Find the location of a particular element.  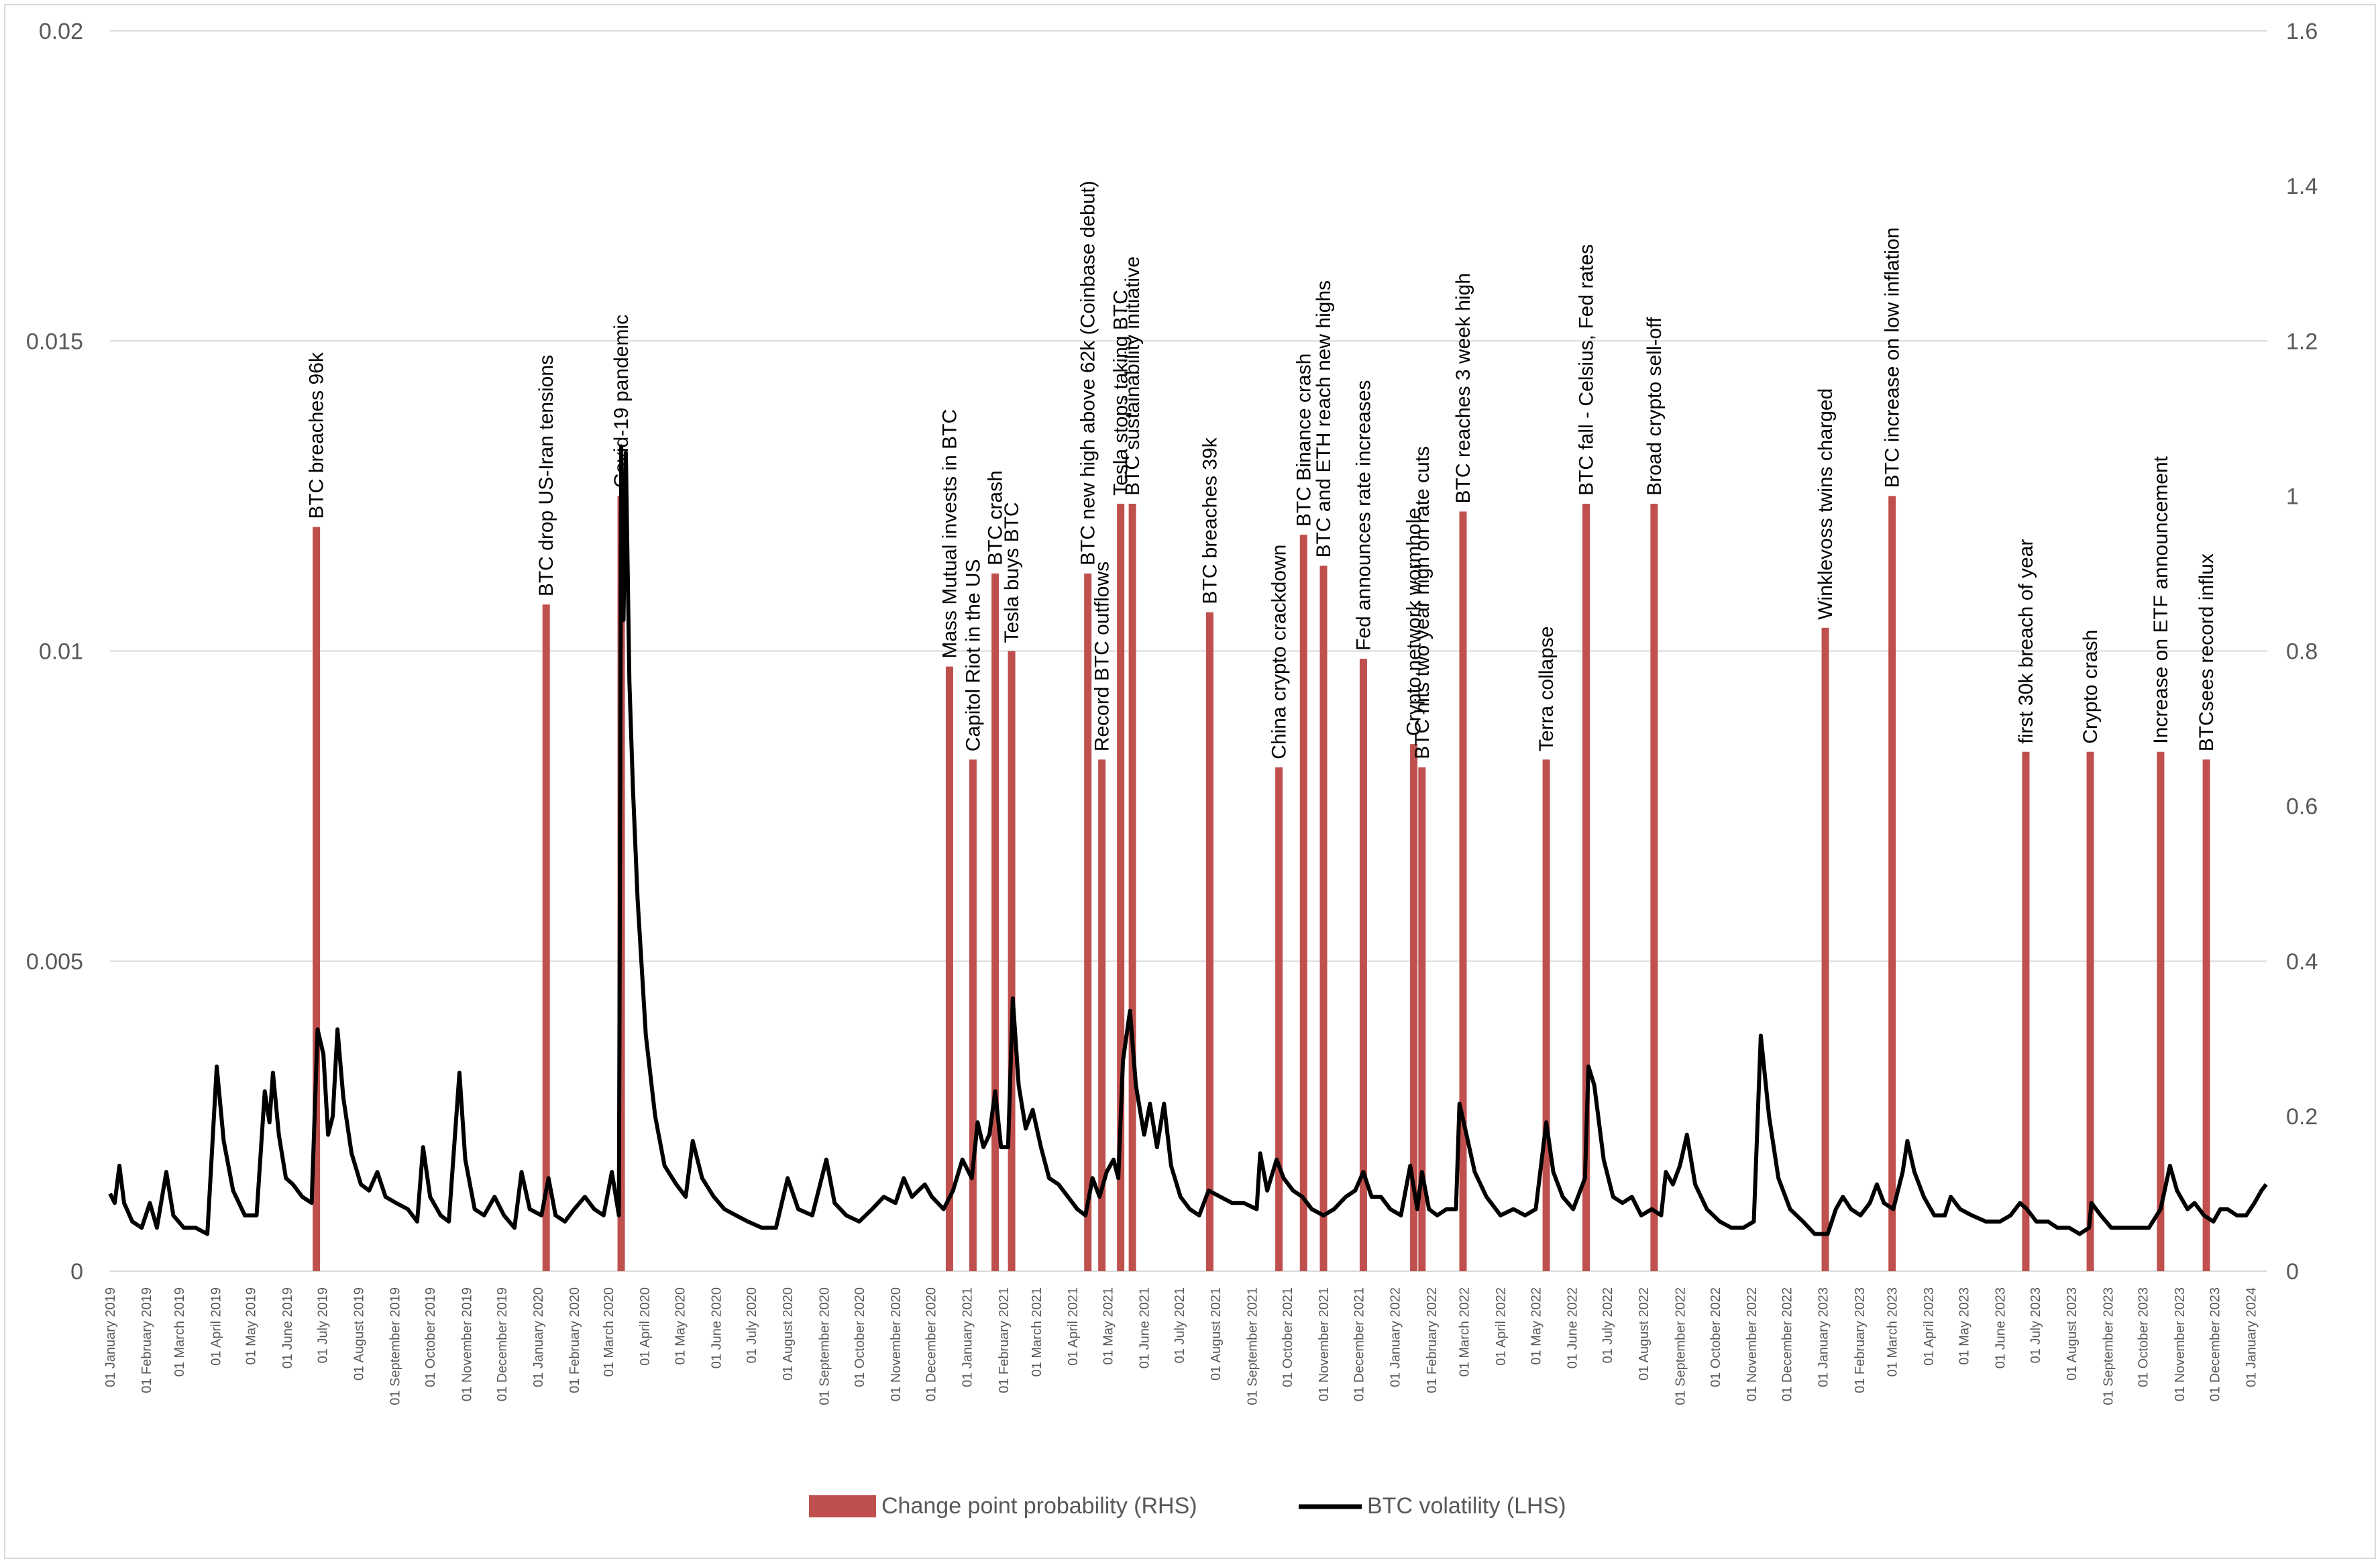

change-point-annotation: Winklevoss twins charged is located at coordinates (1826, 504).